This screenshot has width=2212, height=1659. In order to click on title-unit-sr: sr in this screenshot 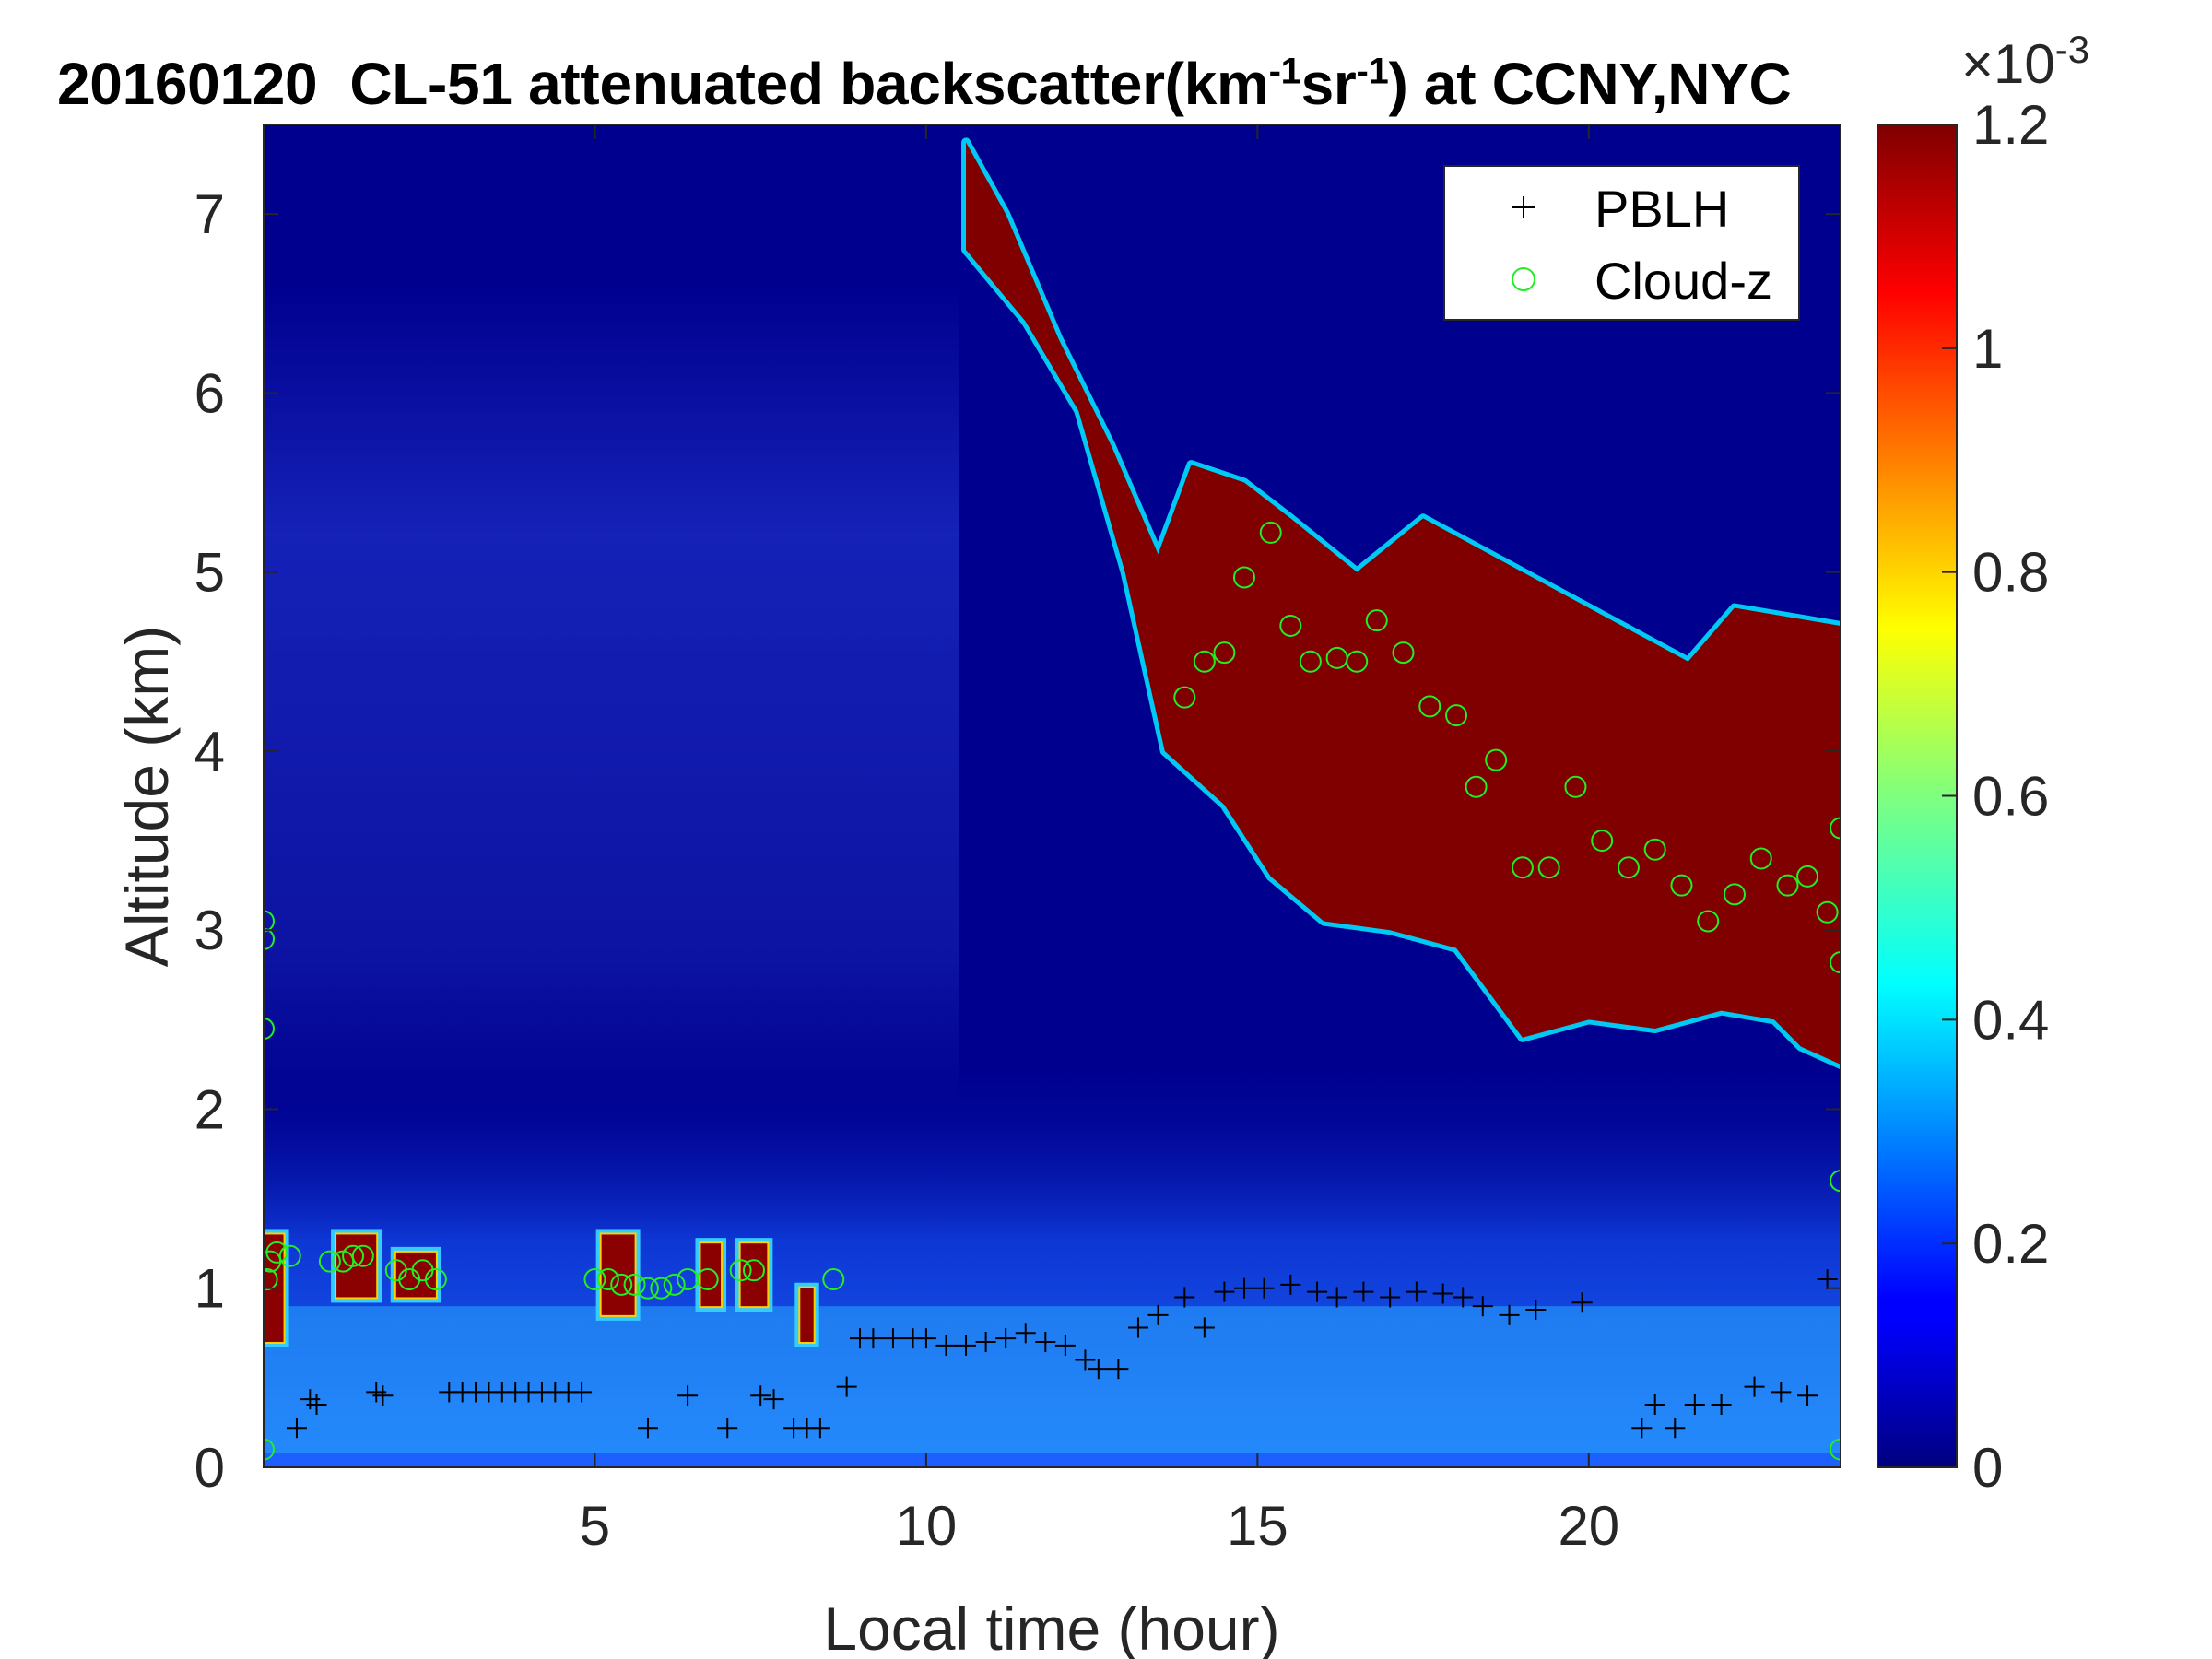, I will do `click(1328, 84)`.